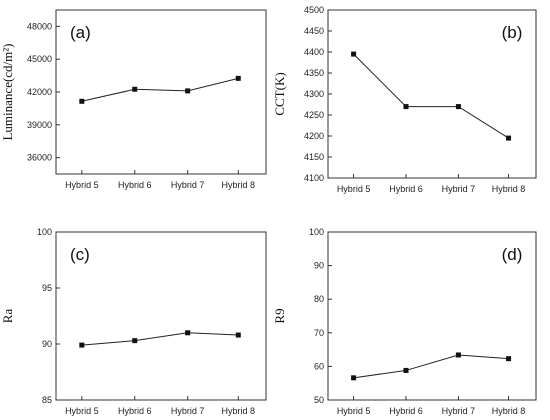 The image size is (550, 420). I want to click on y-tick-label: 4200, so click(314, 136).